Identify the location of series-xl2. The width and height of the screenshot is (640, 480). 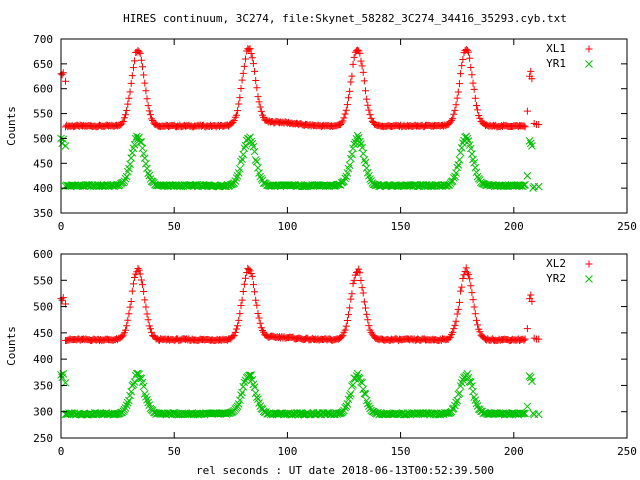
(300, 304).